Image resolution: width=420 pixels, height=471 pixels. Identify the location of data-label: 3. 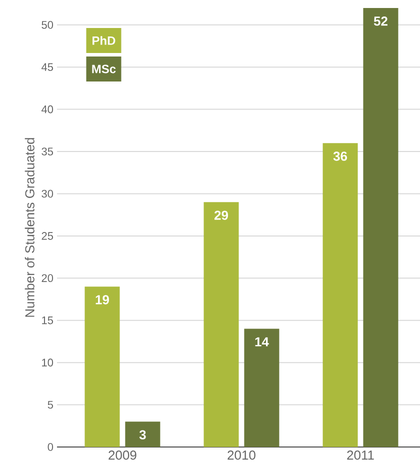
(142, 435).